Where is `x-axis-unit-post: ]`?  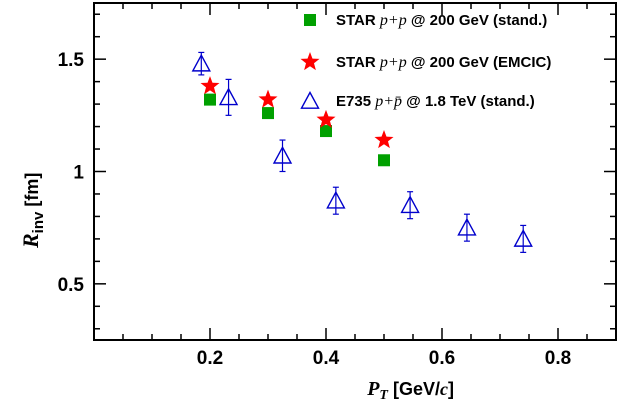 x-axis-unit-post: ] is located at coordinates (451, 389).